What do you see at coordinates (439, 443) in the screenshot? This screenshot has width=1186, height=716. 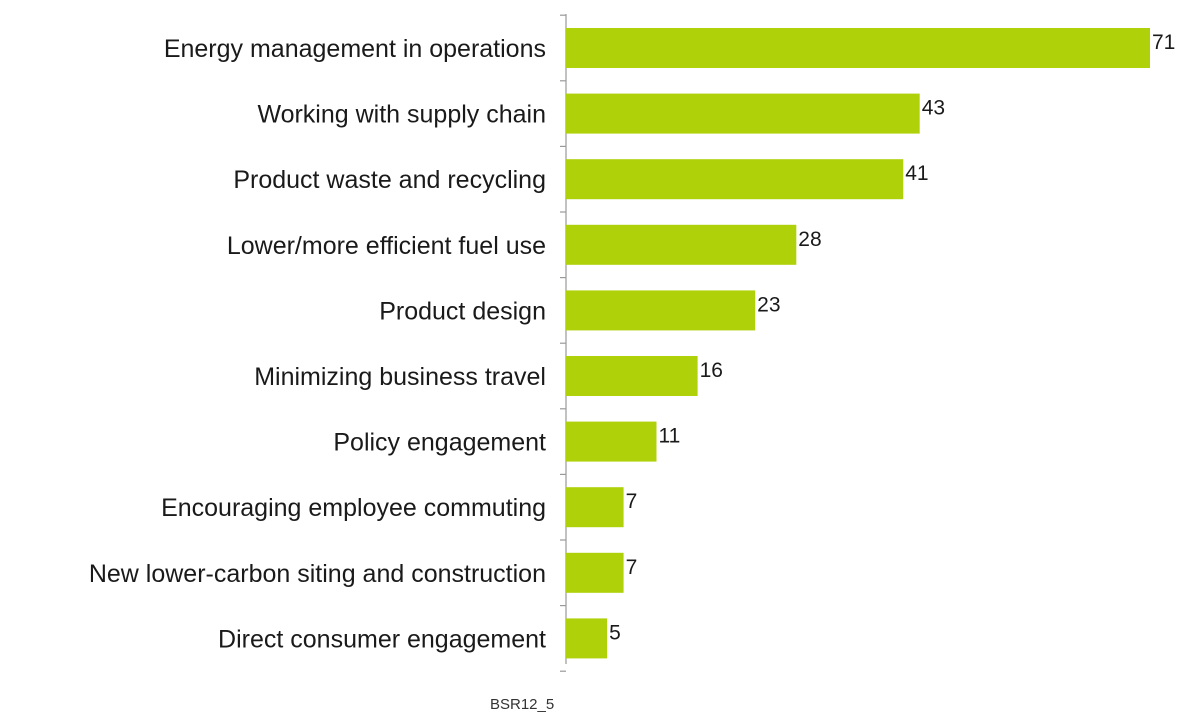 I see `category-label: Policy engagement` at bounding box center [439, 443].